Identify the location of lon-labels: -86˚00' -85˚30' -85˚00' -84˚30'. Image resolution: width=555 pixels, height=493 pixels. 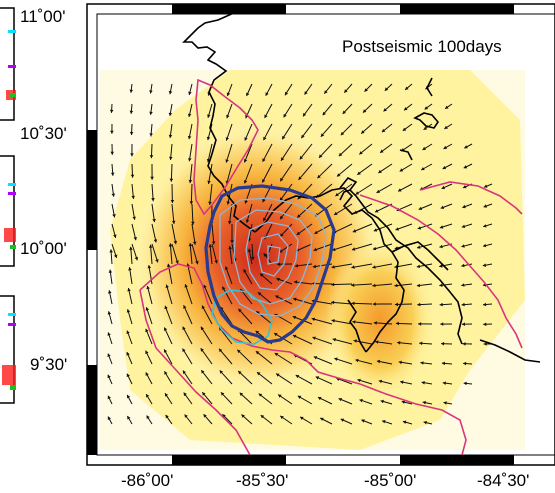
(325, 480).